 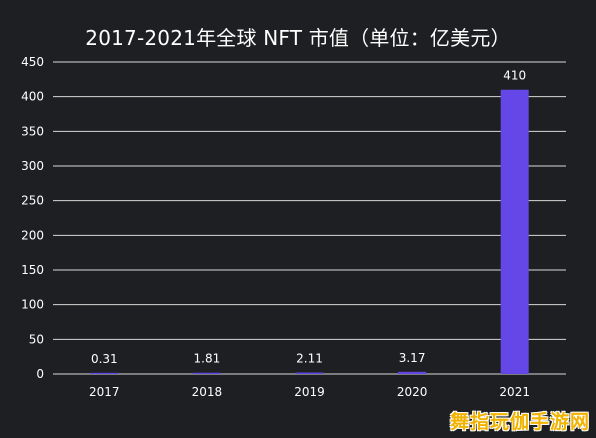 I want to click on x-tick-label: 2020, so click(x=412, y=392).